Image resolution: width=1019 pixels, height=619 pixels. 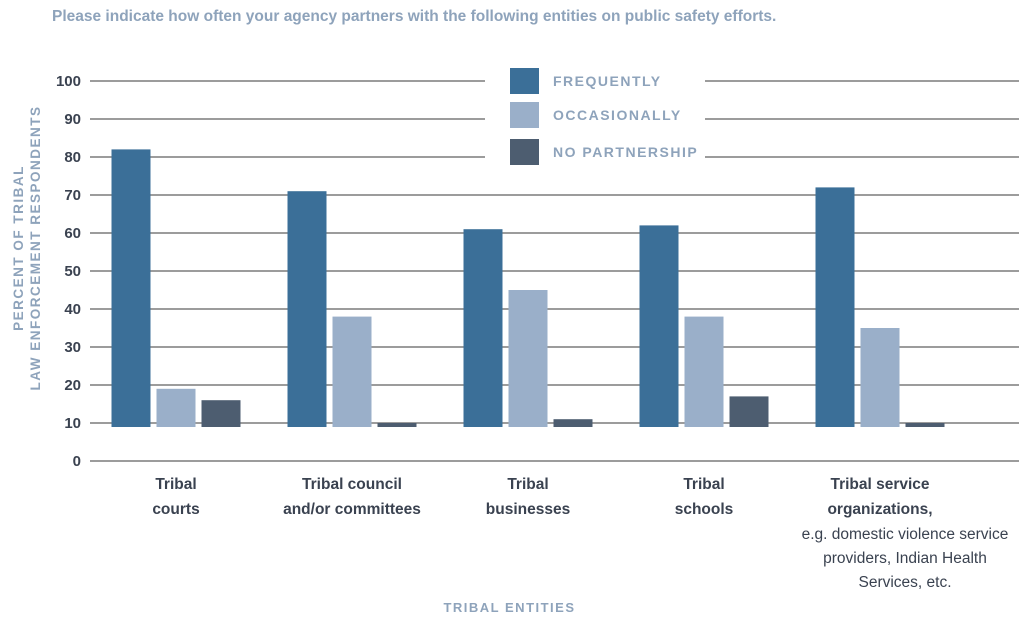 I want to click on x-tick-label: Tribal service, so click(x=879, y=484).